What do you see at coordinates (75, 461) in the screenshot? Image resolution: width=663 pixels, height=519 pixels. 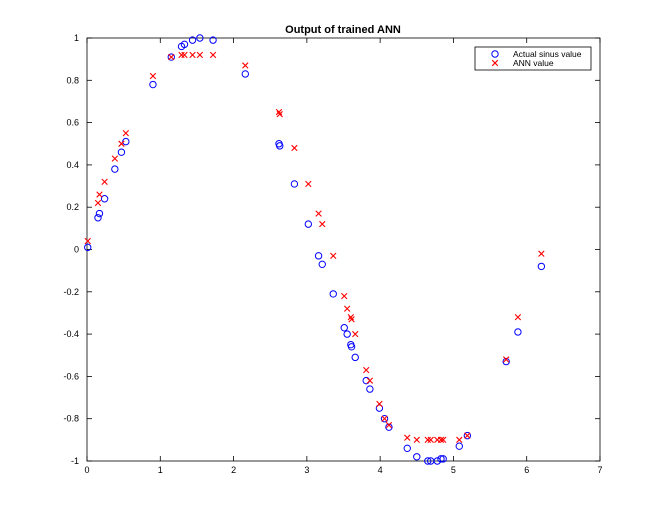 I see `y-tick-label: -1` at bounding box center [75, 461].